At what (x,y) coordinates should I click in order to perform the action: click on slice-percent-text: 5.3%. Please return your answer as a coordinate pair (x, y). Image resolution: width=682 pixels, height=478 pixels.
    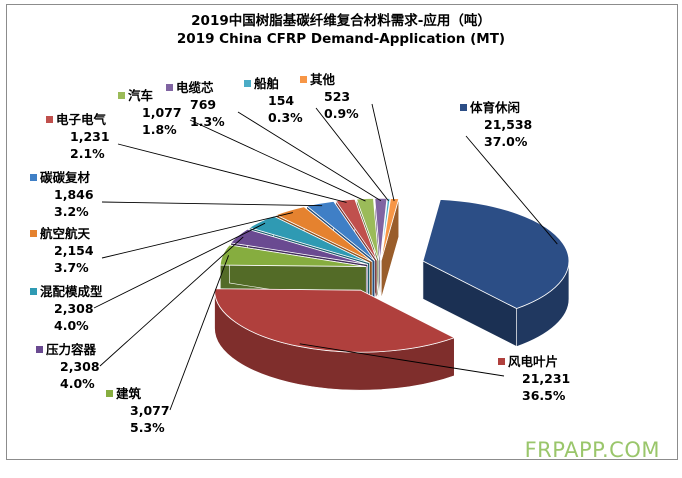
    Looking at the image, I should click on (147, 427).